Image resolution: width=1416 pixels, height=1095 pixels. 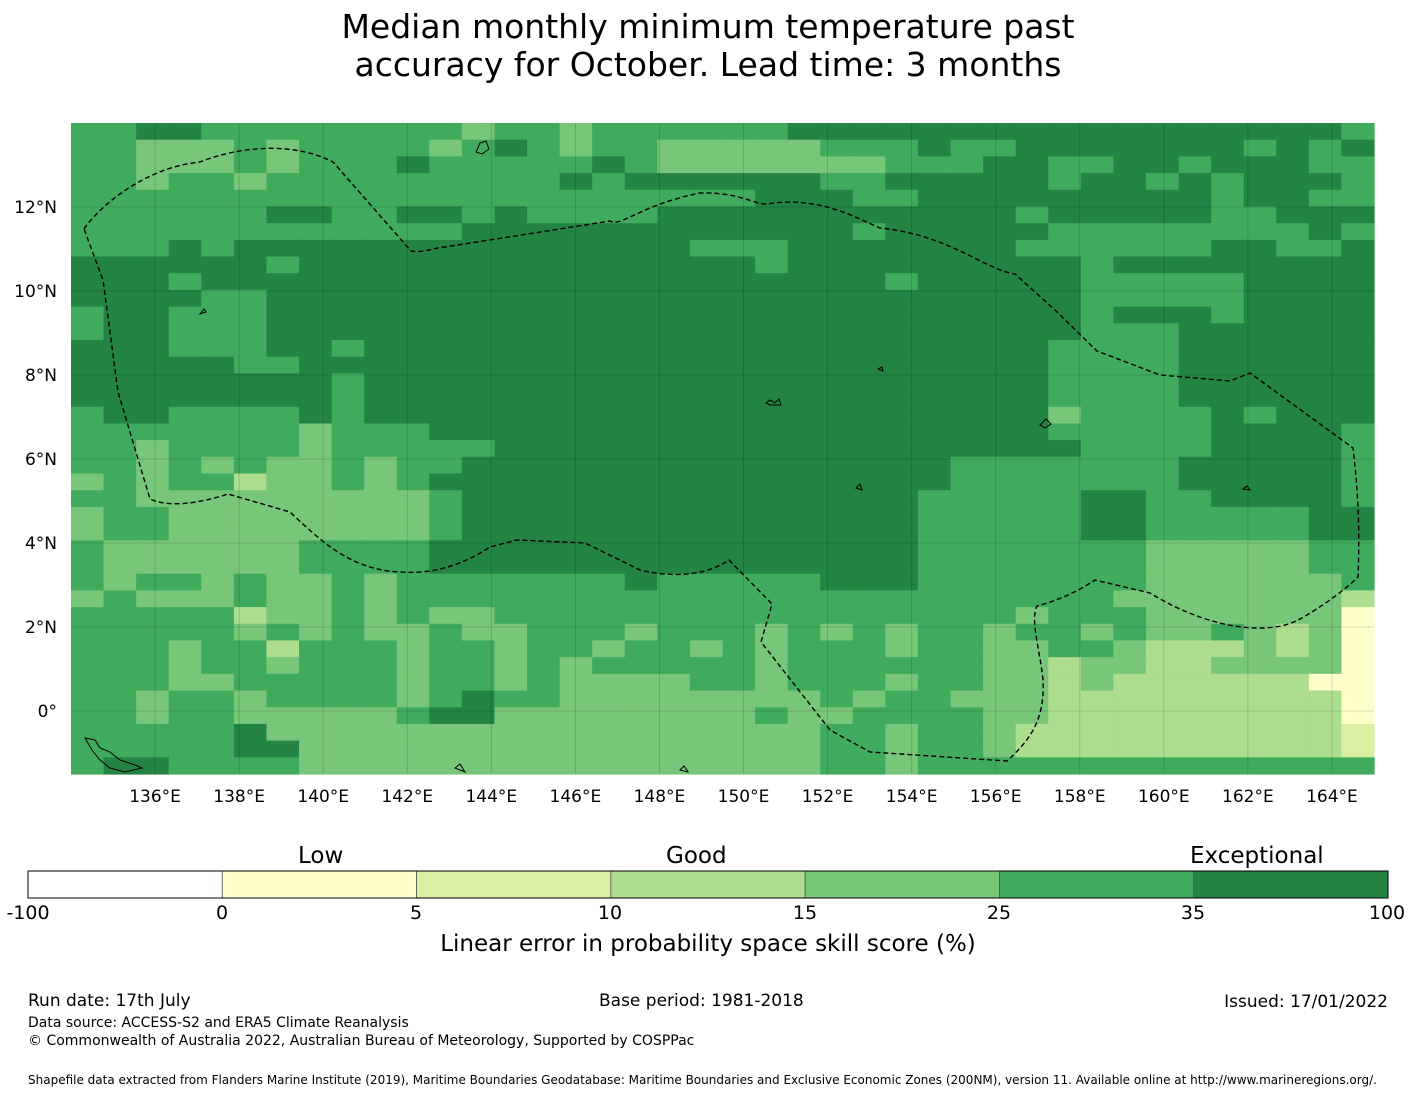 I want to click on colorbar-segment, so click(x=125, y=884).